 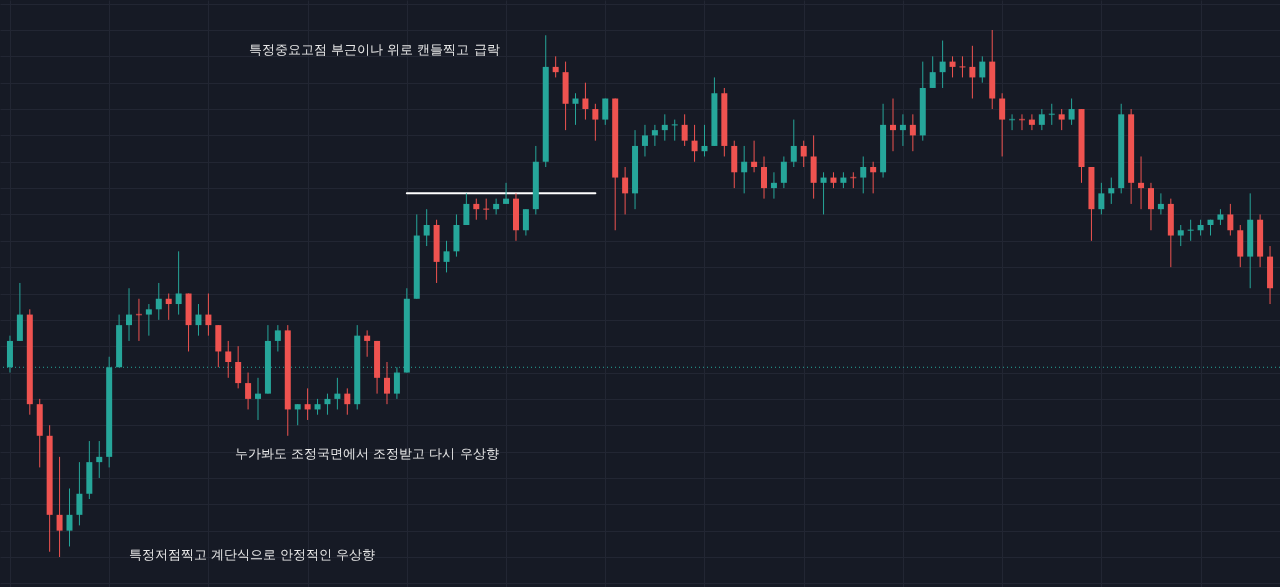 I want to click on annotation: 특정중요고점 부근이나 위로 캔들찍고 급락, so click(x=374, y=49).